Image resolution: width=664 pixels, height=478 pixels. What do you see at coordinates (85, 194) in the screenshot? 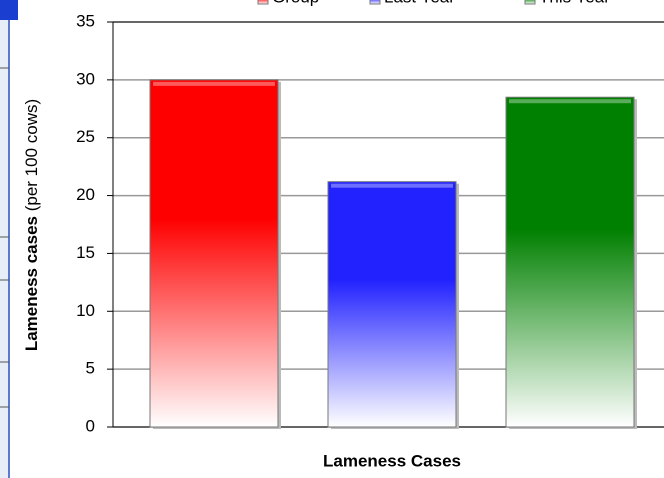
I see `y-tick-label: 20` at bounding box center [85, 194].